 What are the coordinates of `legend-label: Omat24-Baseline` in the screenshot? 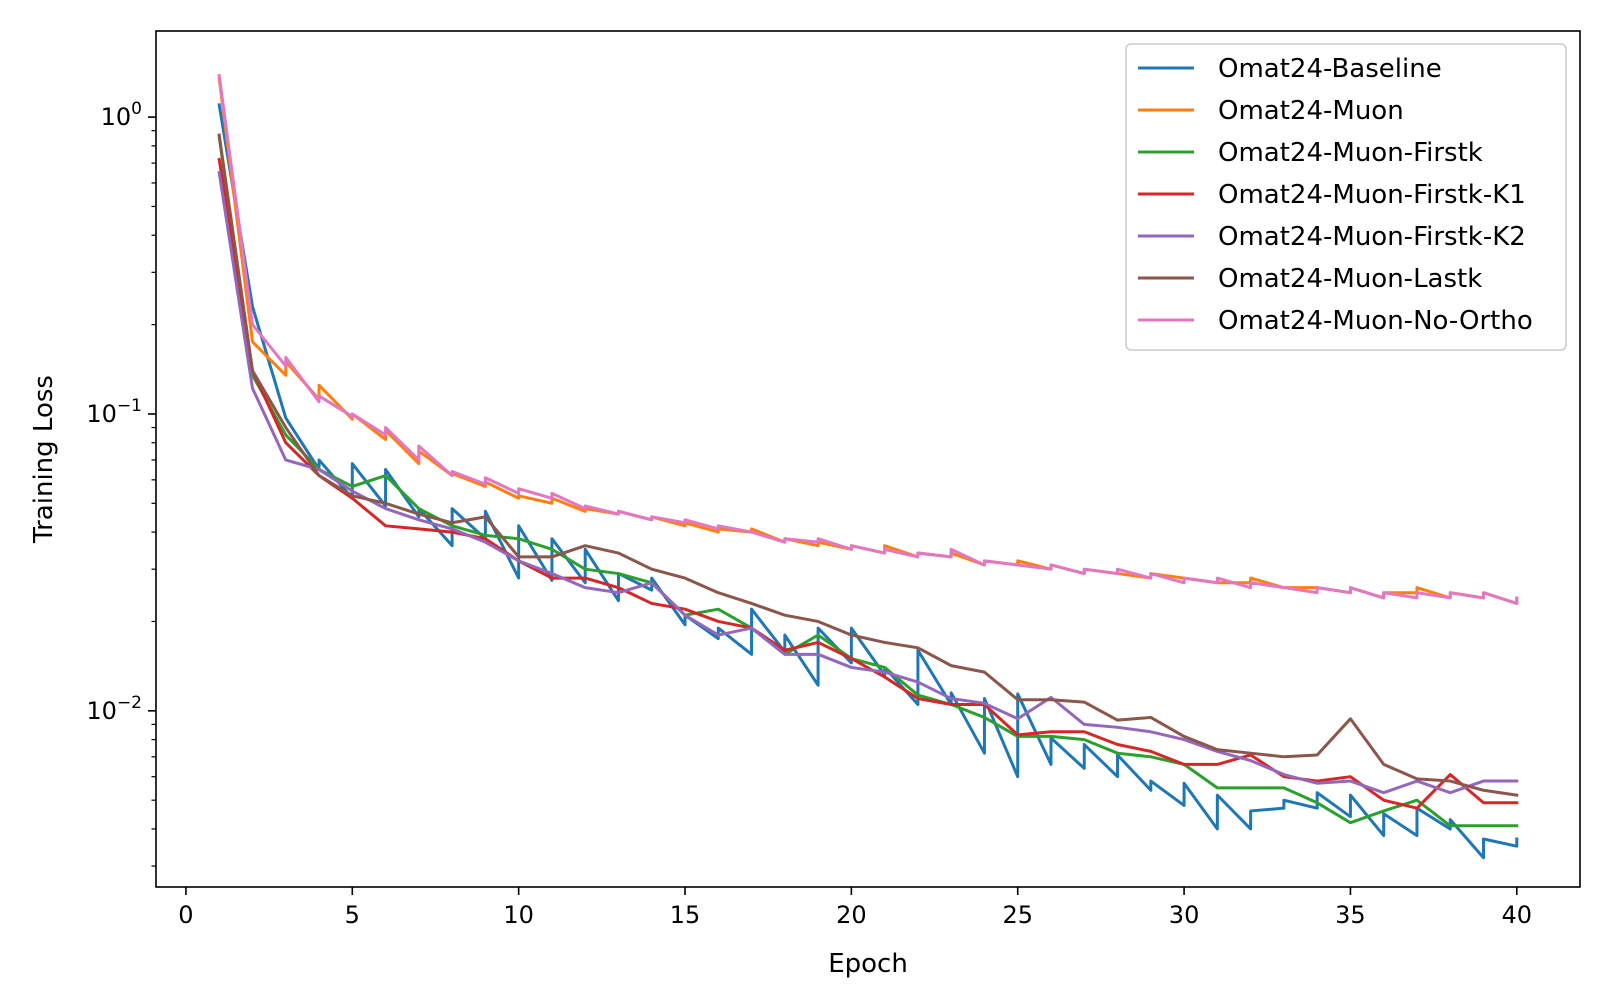 It's located at (1330, 69).